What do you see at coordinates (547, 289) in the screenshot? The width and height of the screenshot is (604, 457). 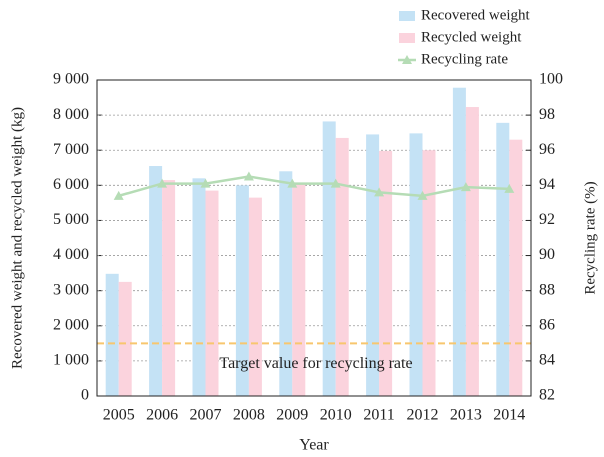 I see `y2-tick-label: 88` at bounding box center [547, 289].